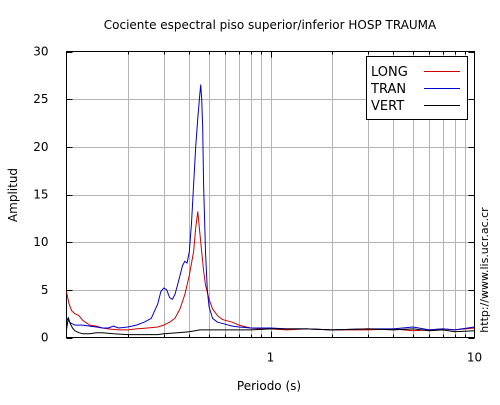 This screenshot has width=500, height=405. What do you see at coordinates (40, 52) in the screenshot?
I see `y-tick-label: 30` at bounding box center [40, 52].